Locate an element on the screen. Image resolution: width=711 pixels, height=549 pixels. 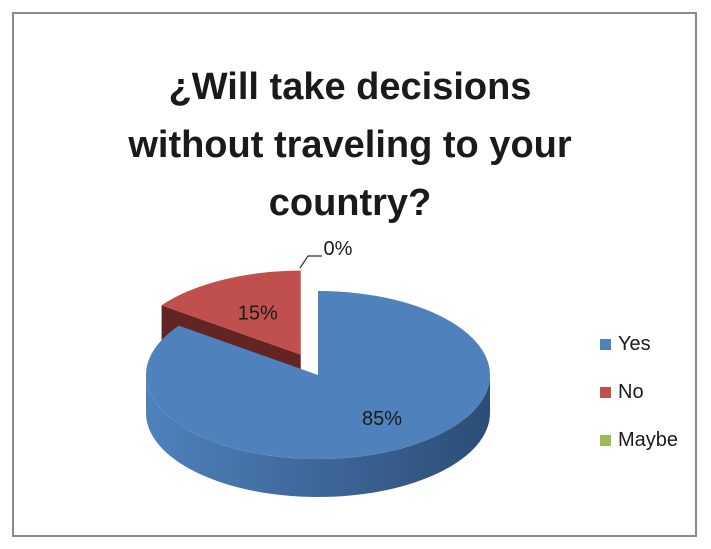
legend: Yes No Maybe is located at coordinates (639, 392).